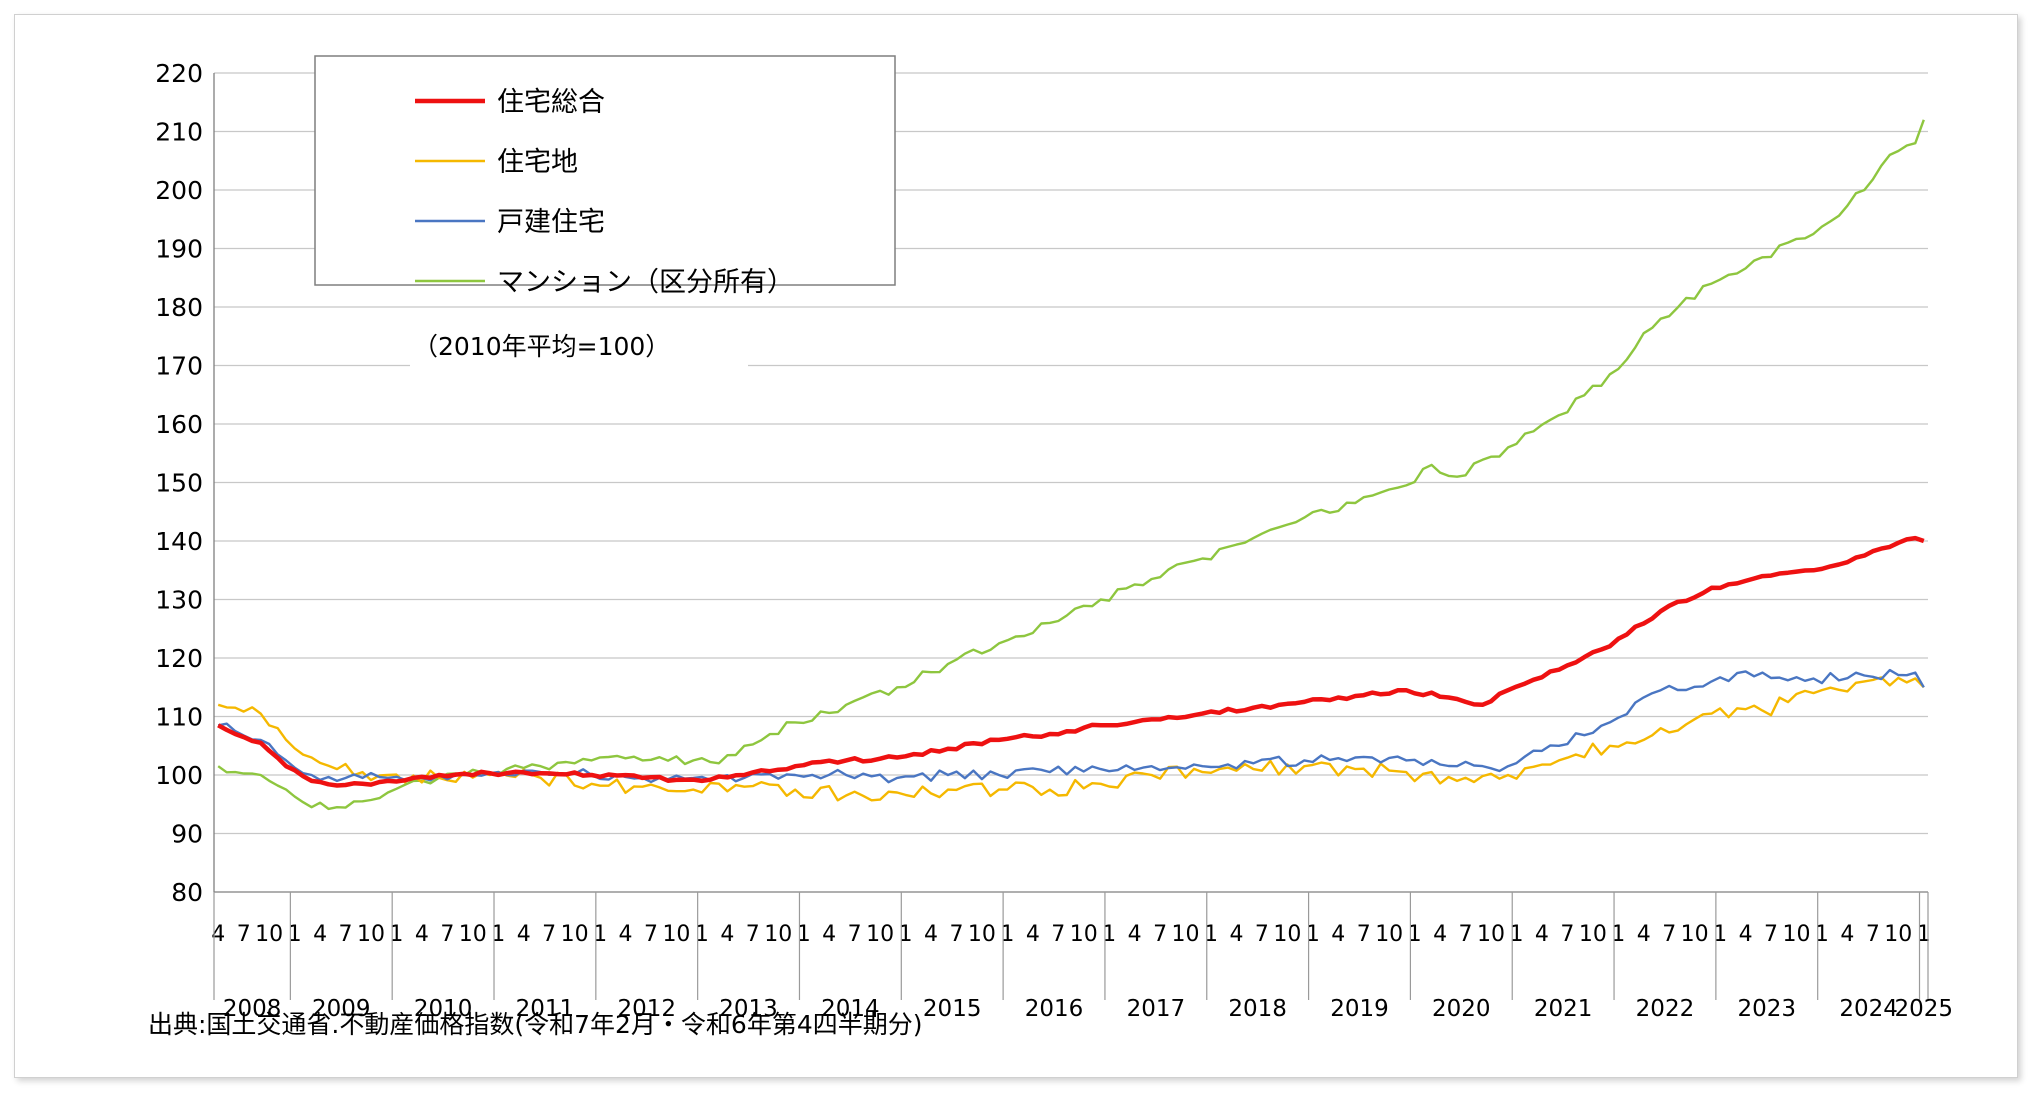 The width and height of the screenshot is (2036, 1094). What do you see at coordinates (179, 73) in the screenshot?
I see `y-tick-label: 220` at bounding box center [179, 73].